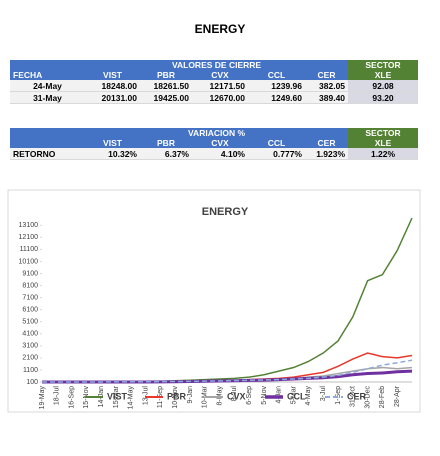 This screenshot has height=456, width=440. Describe the element at coordinates (166, 154) in the screenshot. I see `cell: 6.37%` at that location.